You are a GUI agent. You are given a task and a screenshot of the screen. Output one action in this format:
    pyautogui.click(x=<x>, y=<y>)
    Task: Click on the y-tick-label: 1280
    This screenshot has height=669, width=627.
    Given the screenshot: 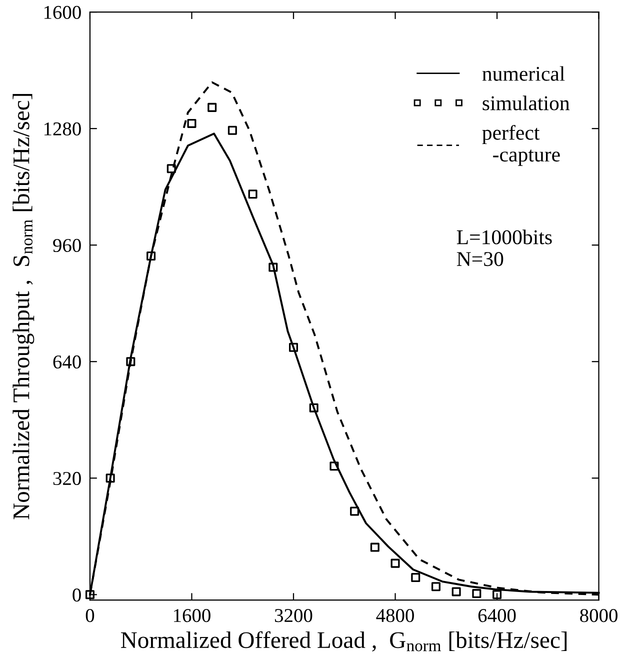 What is the action you would take?
    pyautogui.click(x=62, y=129)
    